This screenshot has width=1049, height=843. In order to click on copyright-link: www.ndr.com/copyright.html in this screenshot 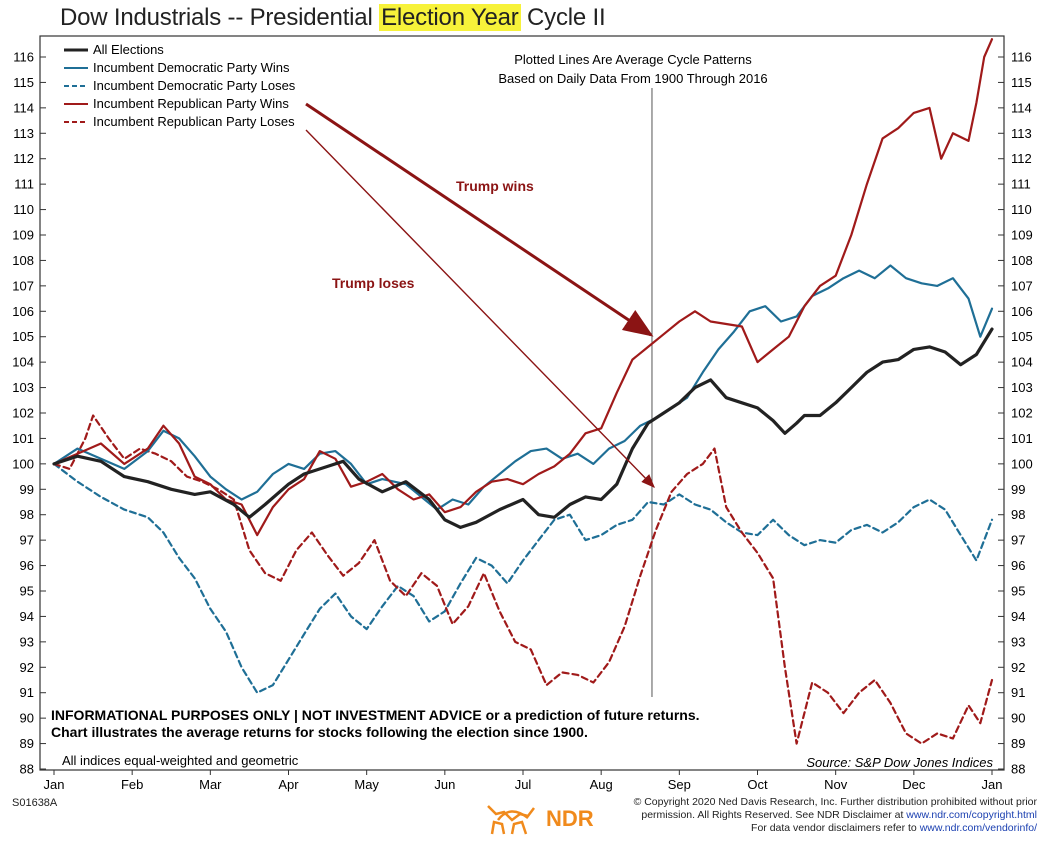, I will do `click(971, 815)`.